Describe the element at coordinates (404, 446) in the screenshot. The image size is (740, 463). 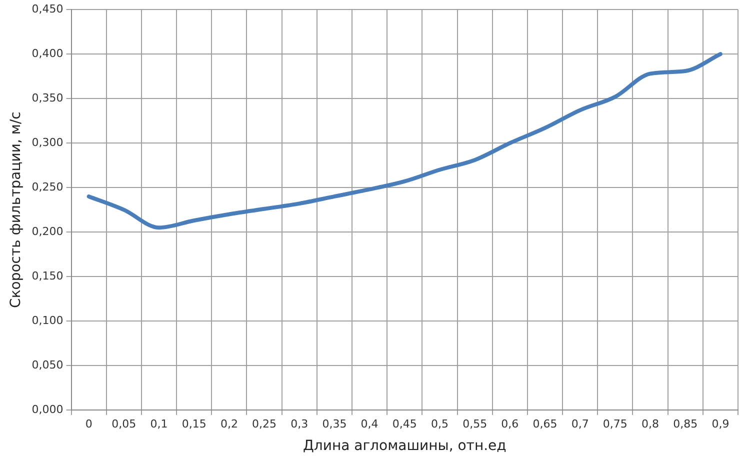
I see `x-axis-title: Длина агломашины, отн.ед` at that location.